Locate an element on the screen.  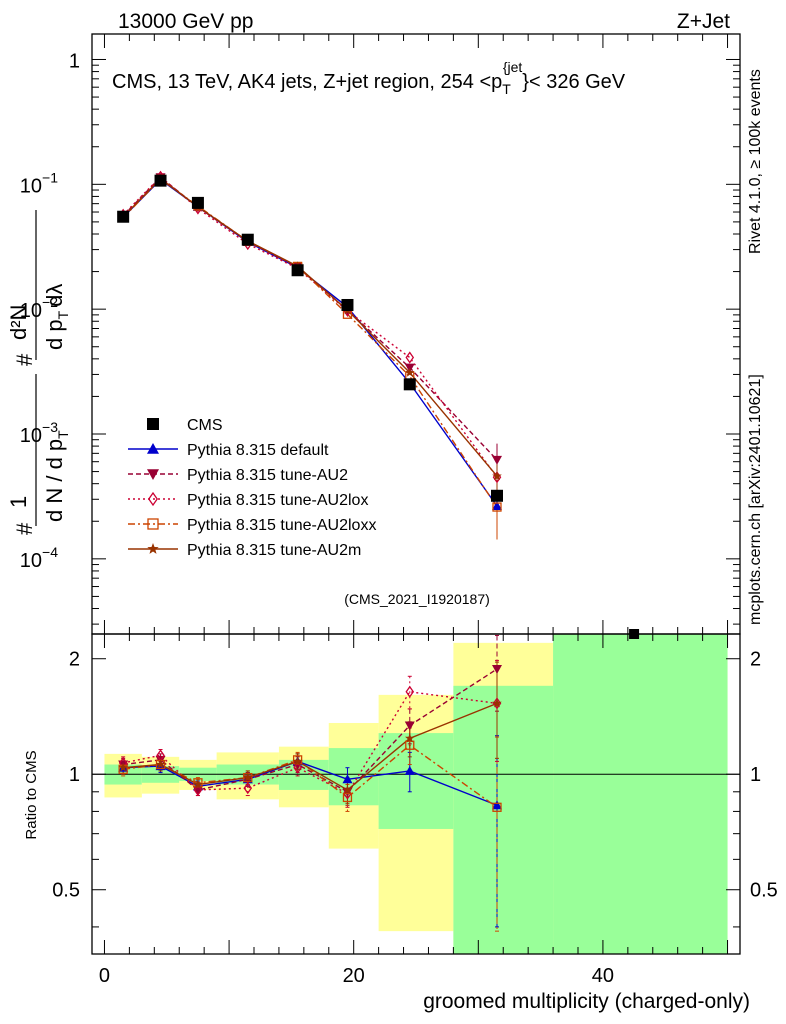
svg-text: 1 is located at coordinates (18, 502).